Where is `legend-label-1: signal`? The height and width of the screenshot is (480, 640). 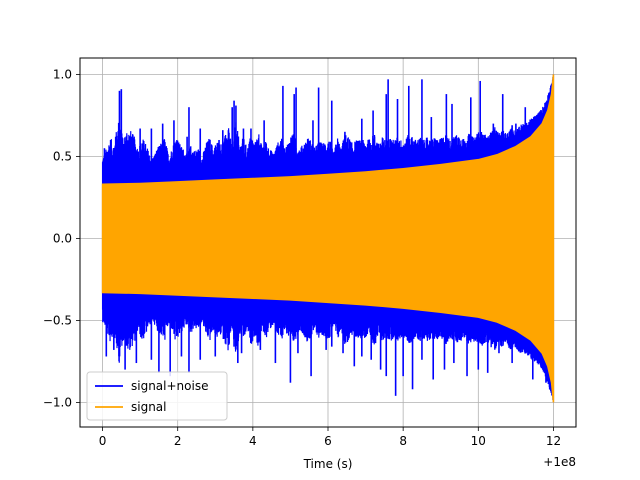
legend-label-1: signal is located at coordinates (149, 407).